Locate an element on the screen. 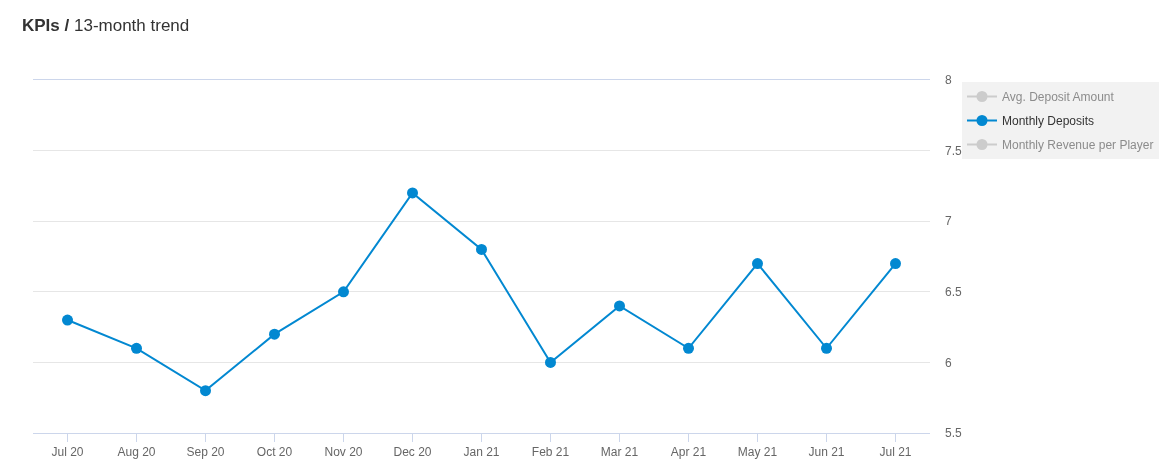  legend-label: Monthly Revenue per Player is located at coordinates (1078, 145).